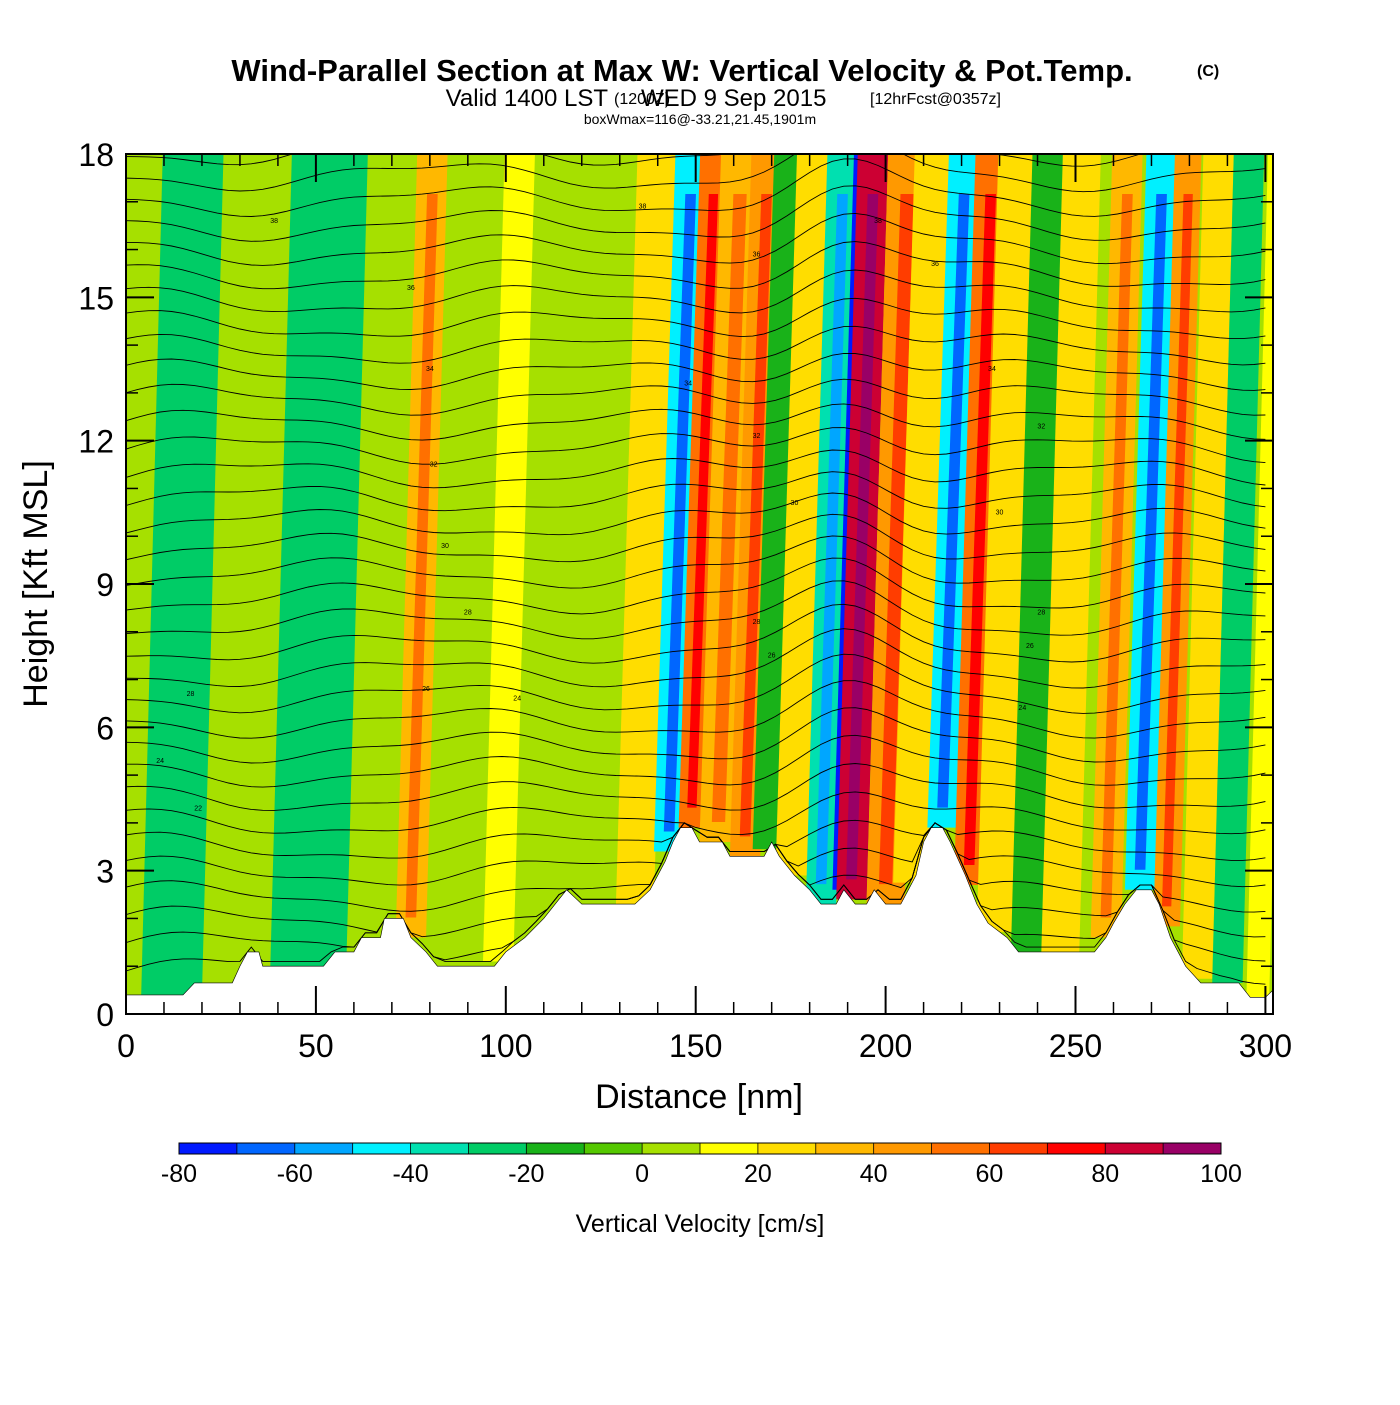 This screenshot has height=1405, width=1400. Describe the element at coordinates (758, 1174) in the screenshot. I see `colorbar-tick-20: 20` at that location.